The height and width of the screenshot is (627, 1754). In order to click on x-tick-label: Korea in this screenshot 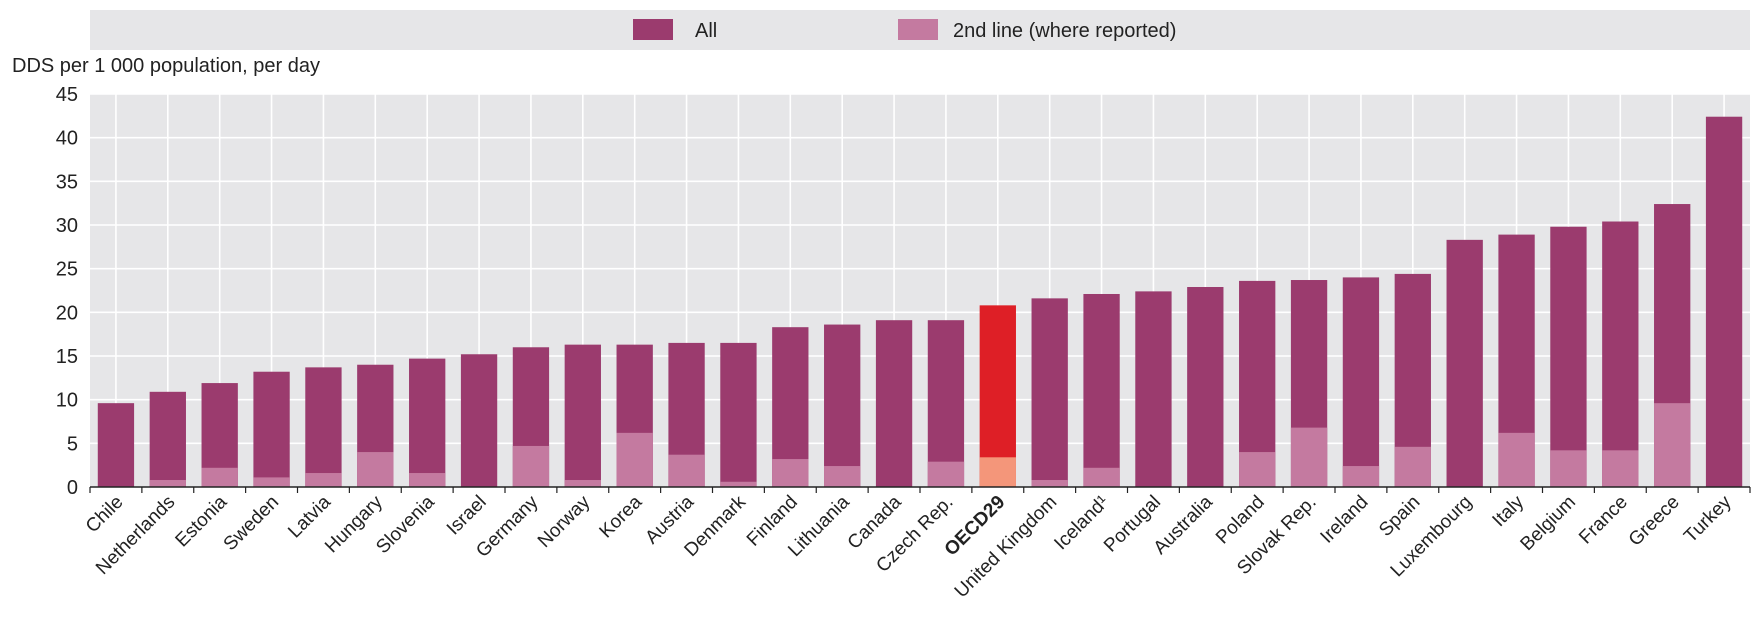, I will do `click(621, 516)`.